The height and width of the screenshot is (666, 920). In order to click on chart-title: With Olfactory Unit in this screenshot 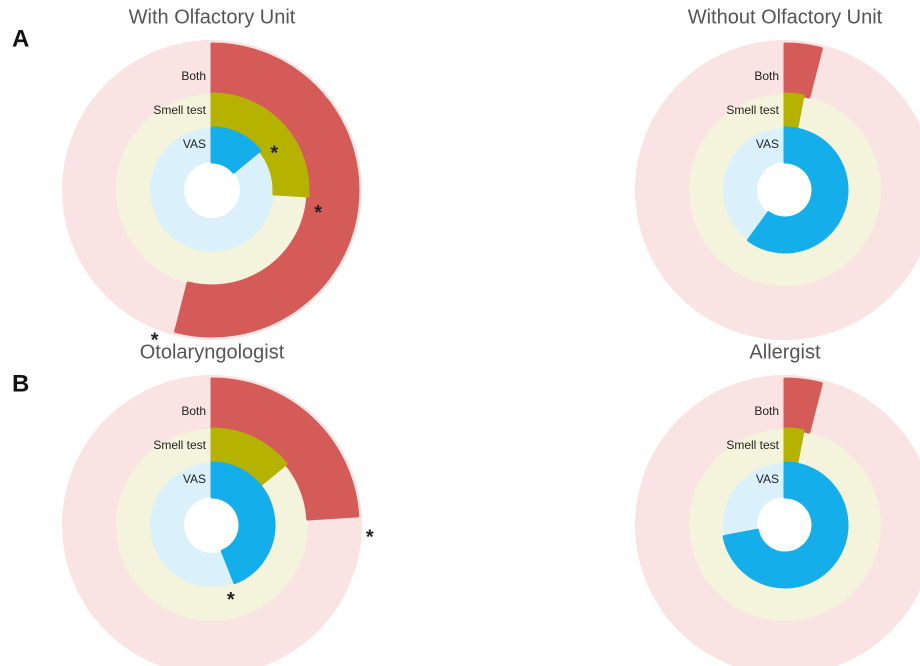, I will do `click(212, 17)`.